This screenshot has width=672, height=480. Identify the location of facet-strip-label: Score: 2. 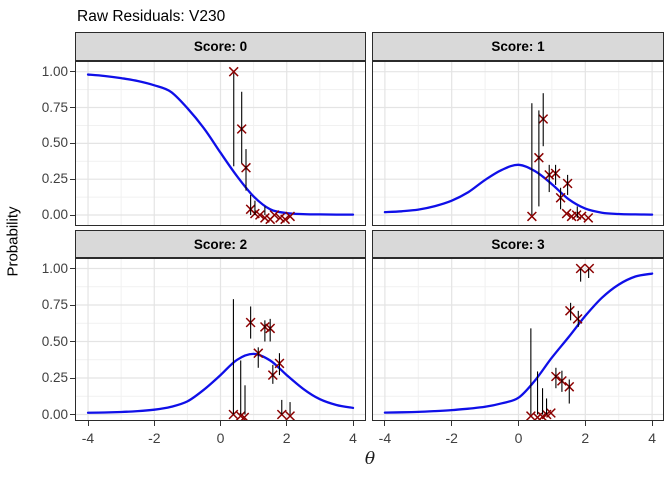
(220, 244).